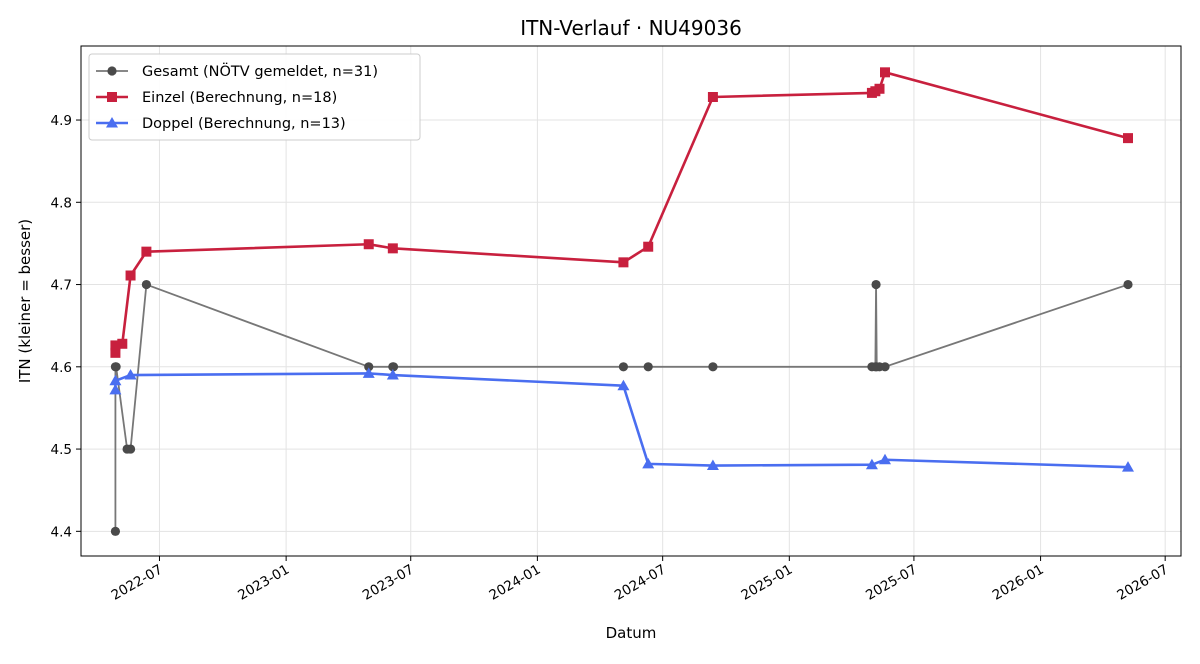 This screenshot has width=1200, height=664. I want to click on y-tick-label: 4.7, so click(61, 286).